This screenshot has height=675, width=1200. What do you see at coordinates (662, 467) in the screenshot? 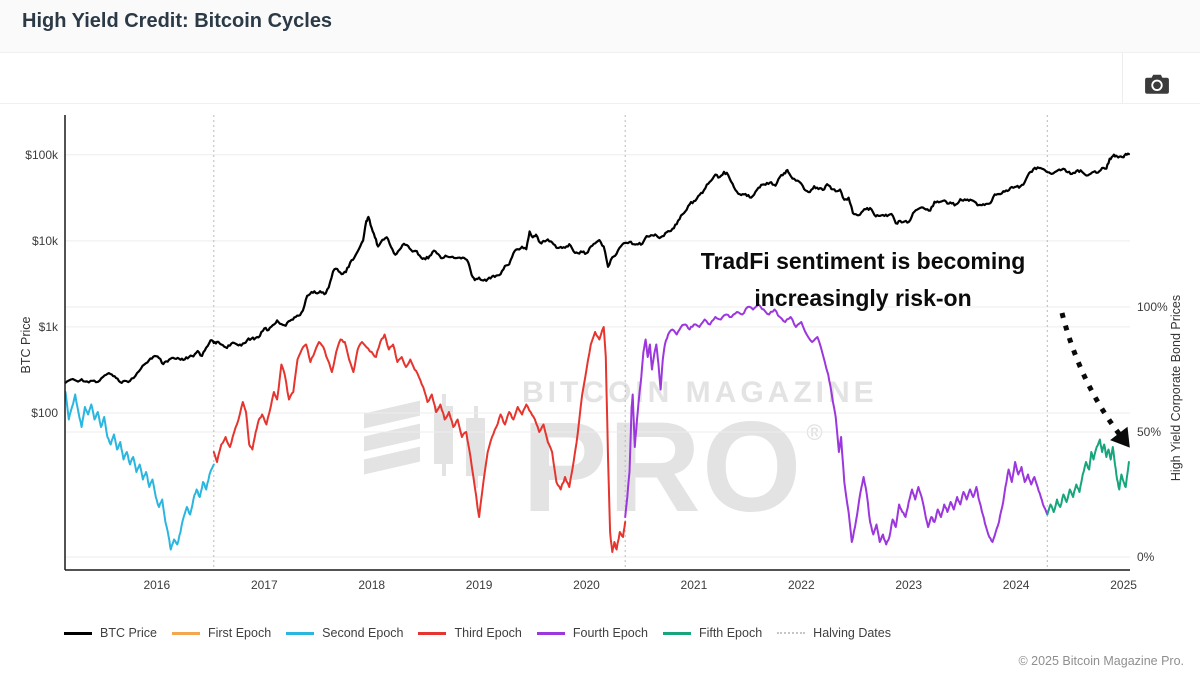
I see `watermark-text-line2: PRO` at bounding box center [662, 467].